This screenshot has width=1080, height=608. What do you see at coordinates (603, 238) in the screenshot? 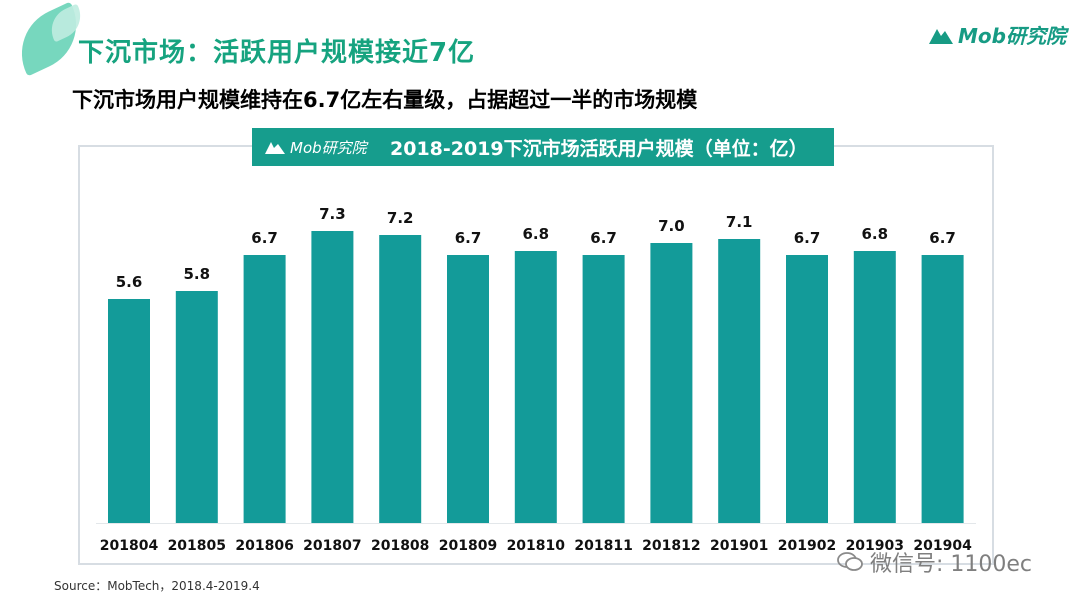
I see `value-label-201811: 6.7` at bounding box center [603, 238].